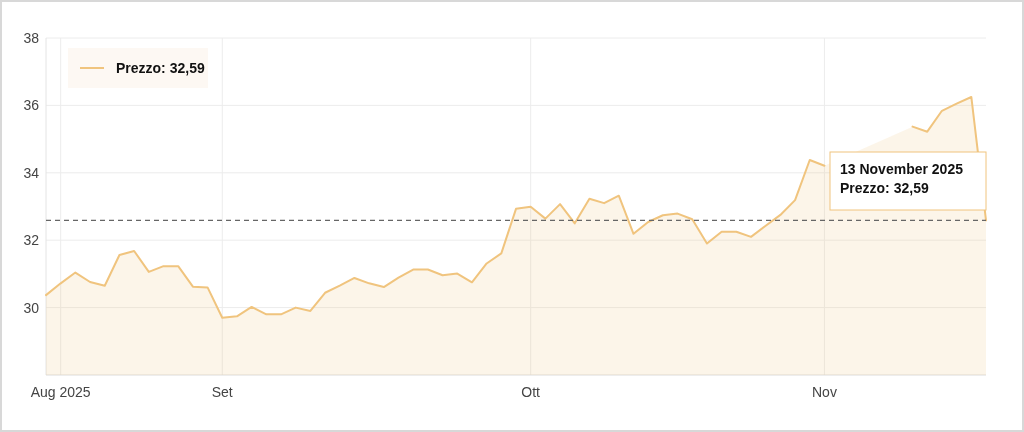 The width and height of the screenshot is (1024, 432). What do you see at coordinates (222, 392) in the screenshot?
I see `x-tick-label: Set` at bounding box center [222, 392].